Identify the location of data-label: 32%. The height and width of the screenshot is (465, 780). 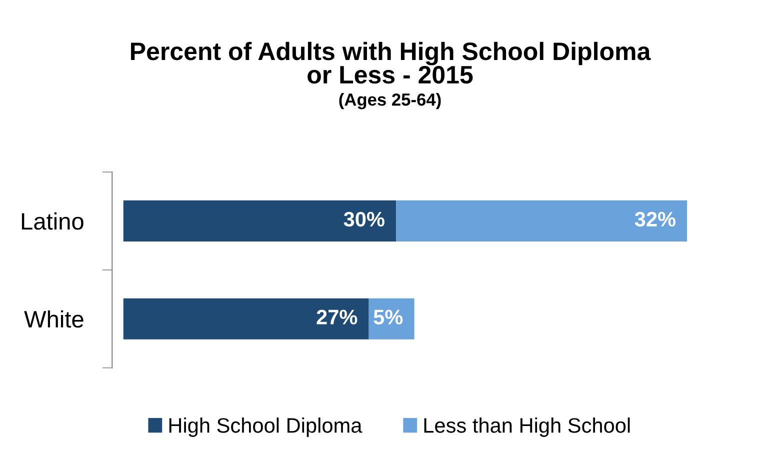
(655, 219).